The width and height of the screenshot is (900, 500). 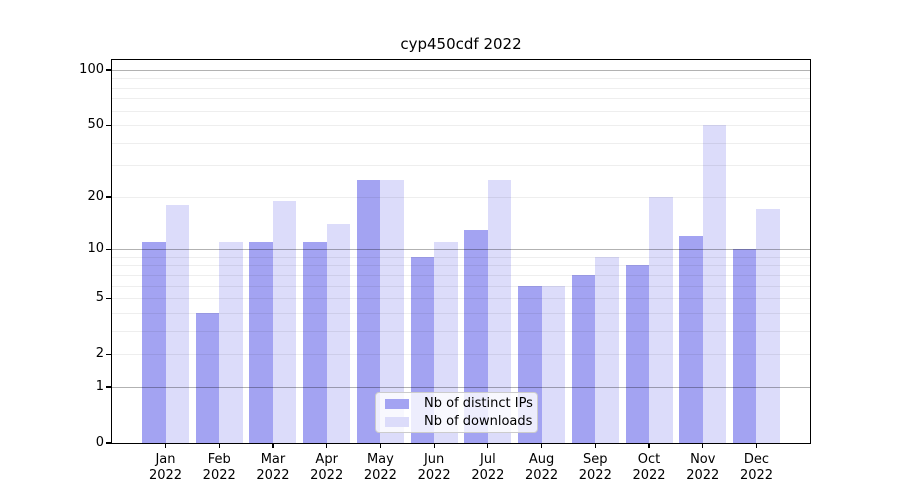 I want to click on x-tick-label: Nov 2022, so click(x=703, y=468).